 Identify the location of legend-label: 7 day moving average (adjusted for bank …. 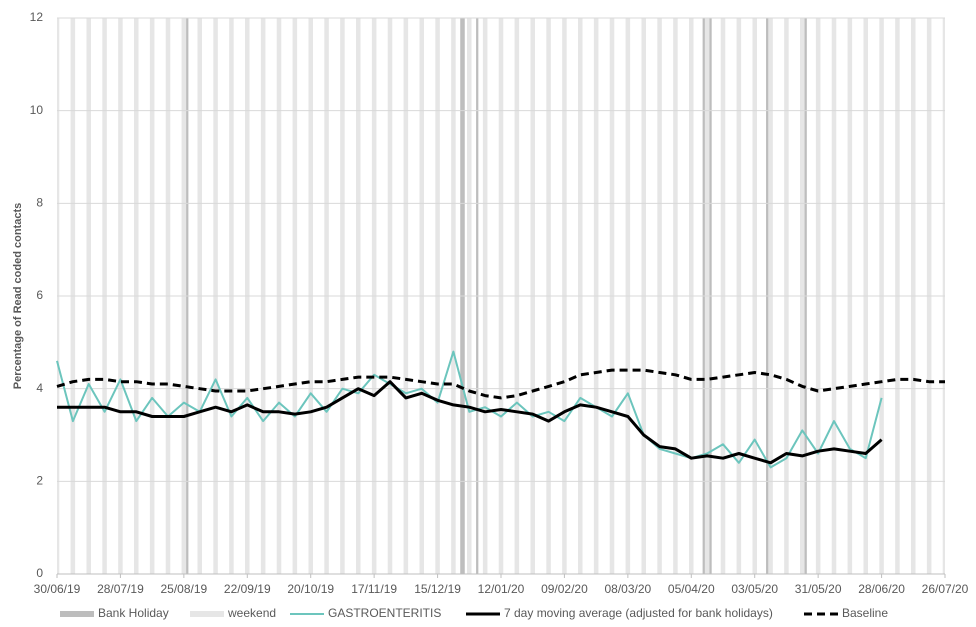
(638, 613).